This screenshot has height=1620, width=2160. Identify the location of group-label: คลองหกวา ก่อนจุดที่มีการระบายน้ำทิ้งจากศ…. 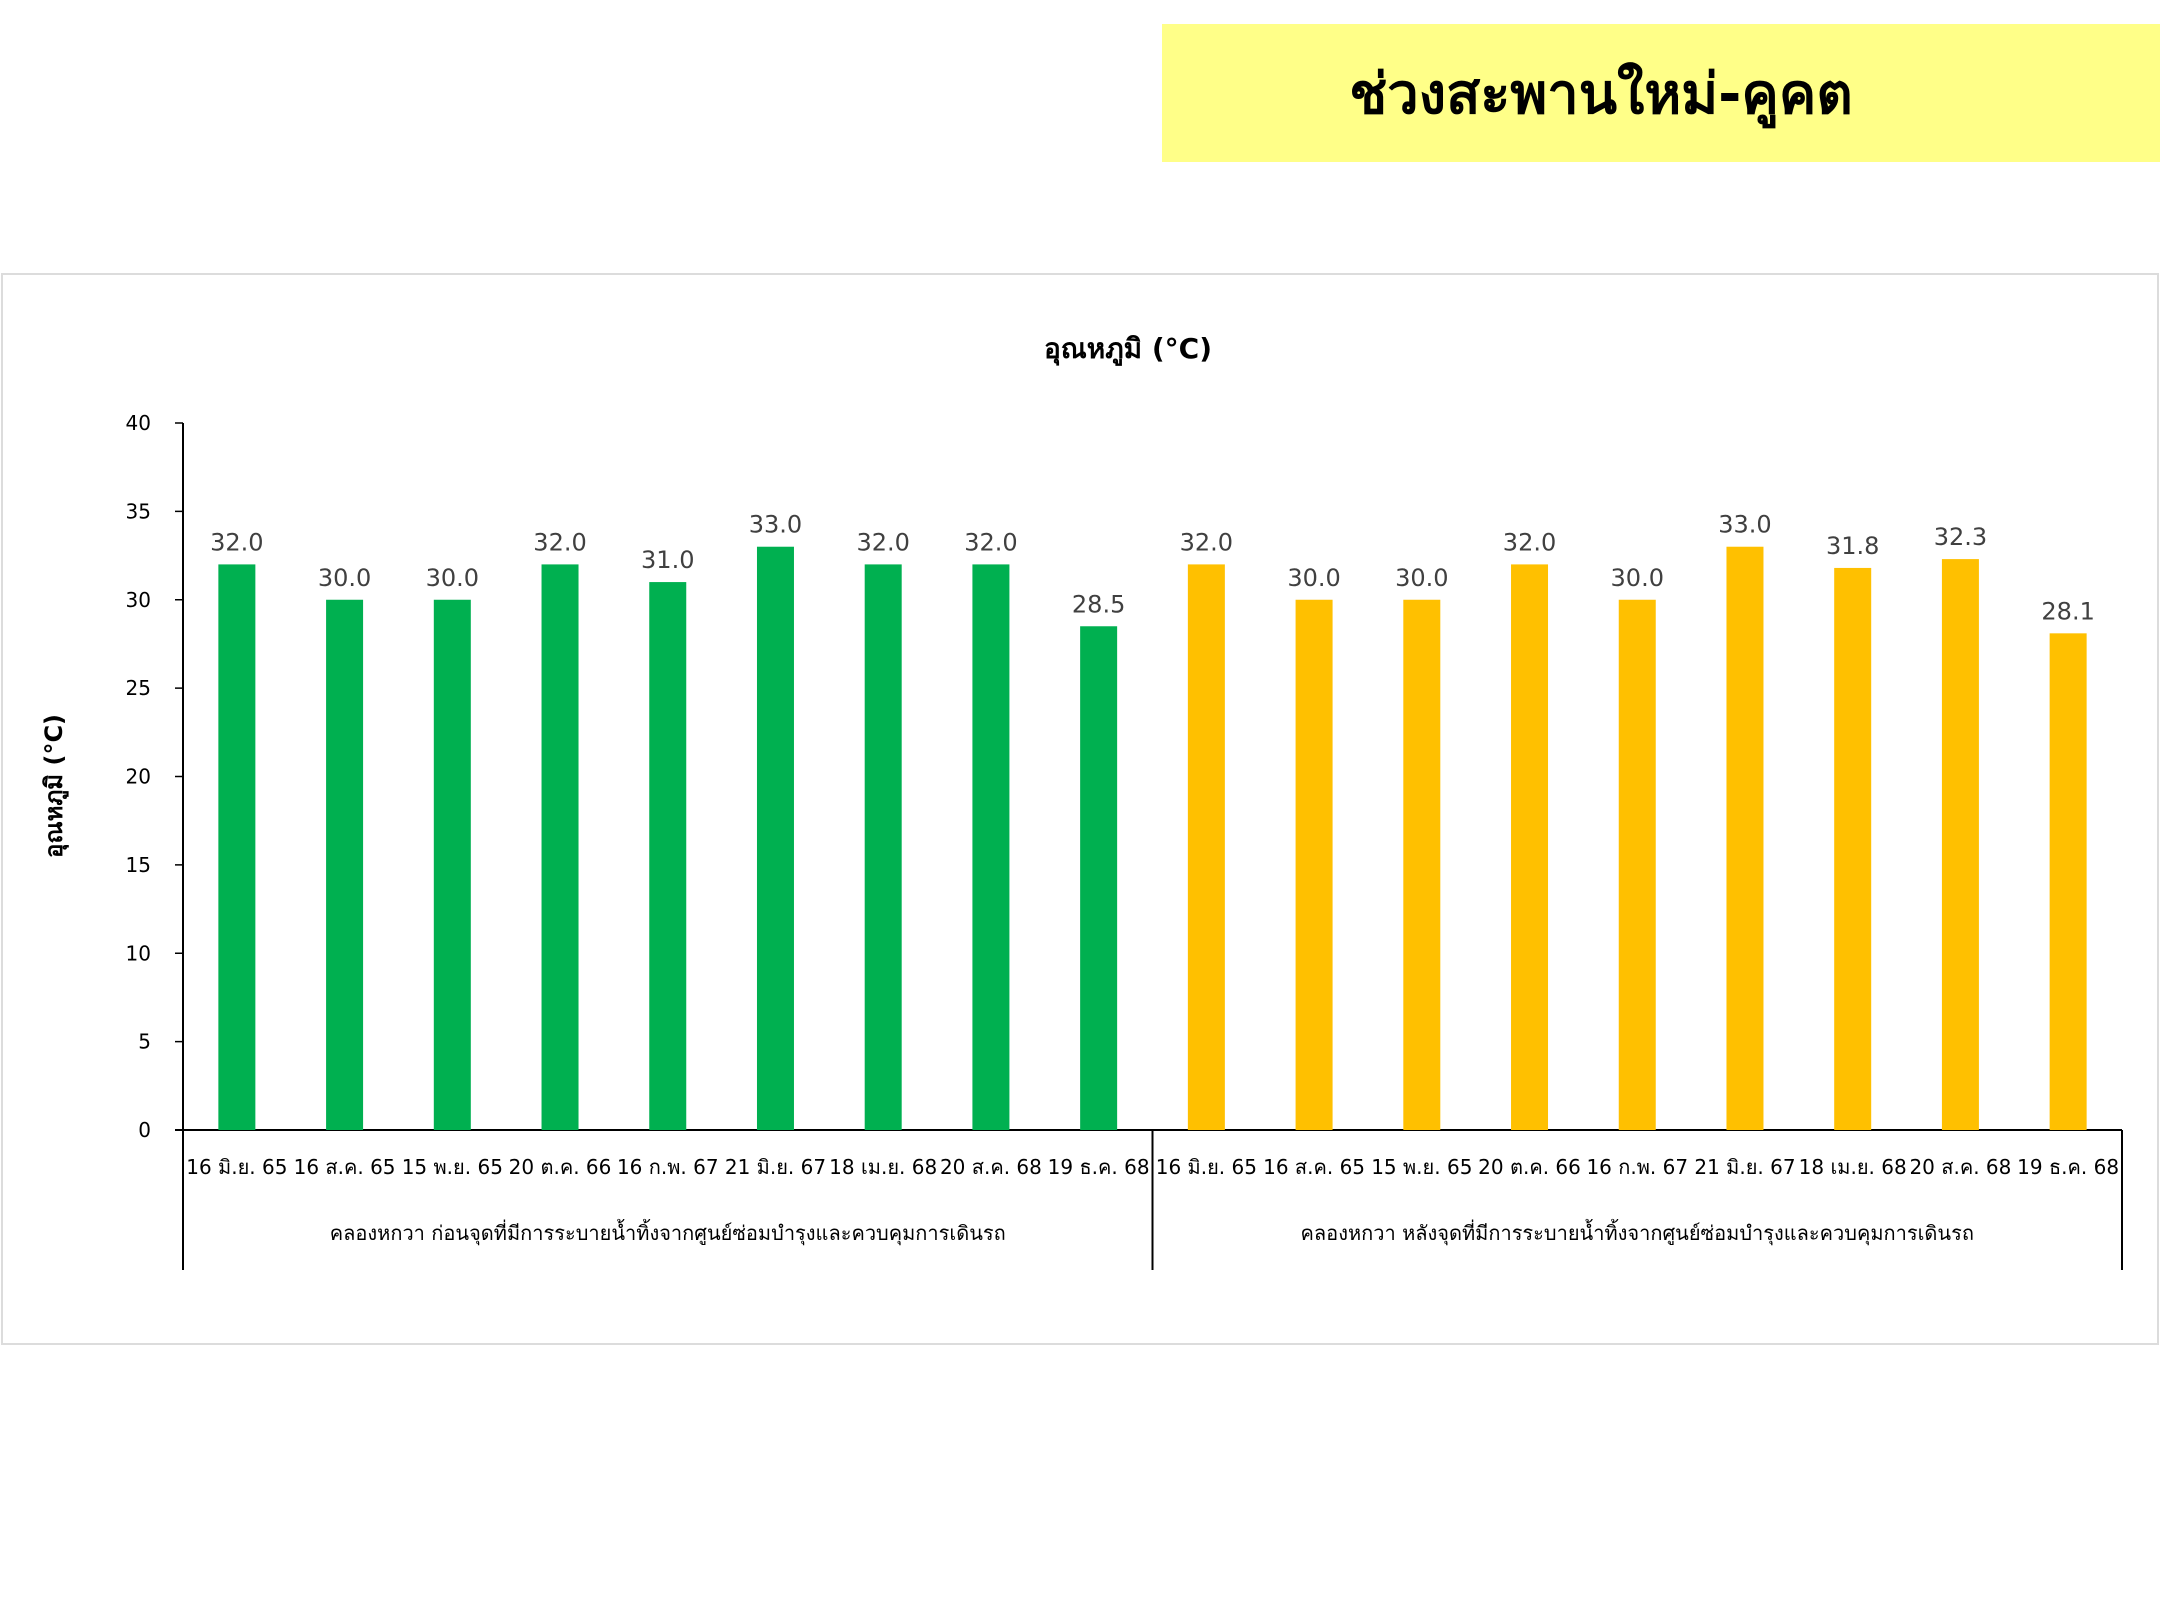
(668, 1232).